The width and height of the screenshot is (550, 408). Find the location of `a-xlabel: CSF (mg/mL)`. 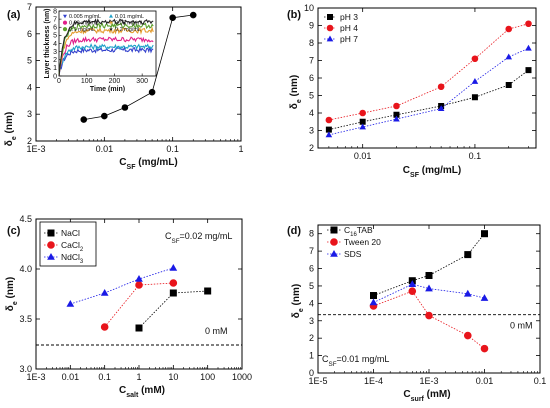

a-xlabel: CSF (mg/mL) is located at coordinates (148, 164).